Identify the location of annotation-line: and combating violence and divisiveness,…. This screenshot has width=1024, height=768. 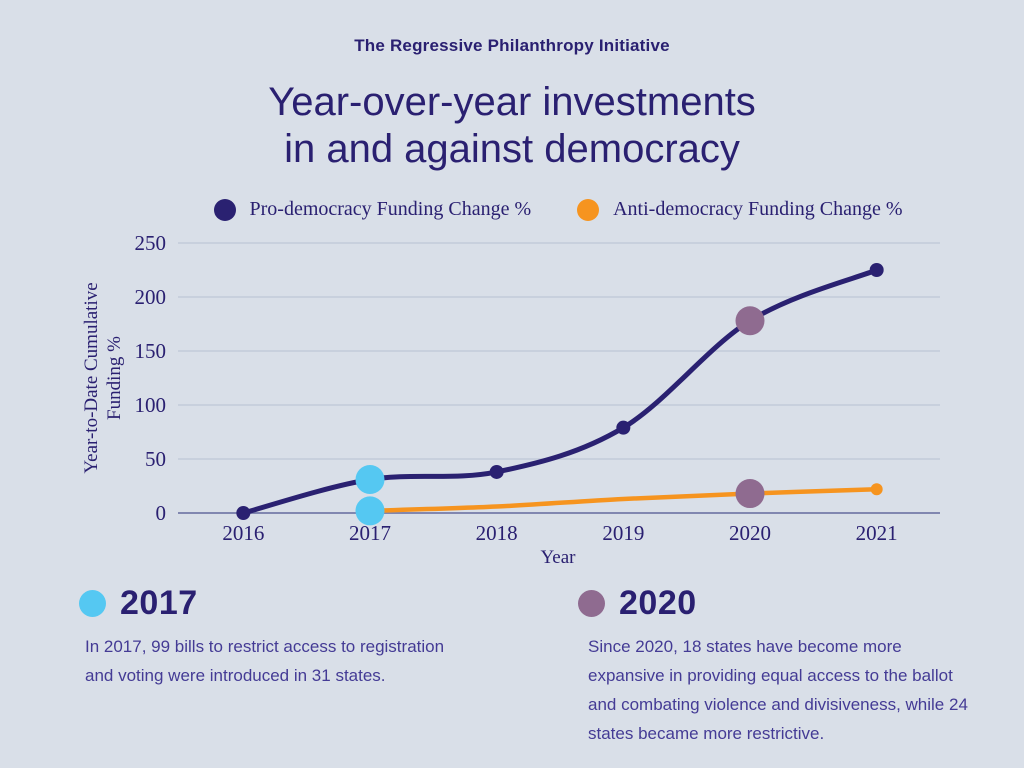
(778, 704).